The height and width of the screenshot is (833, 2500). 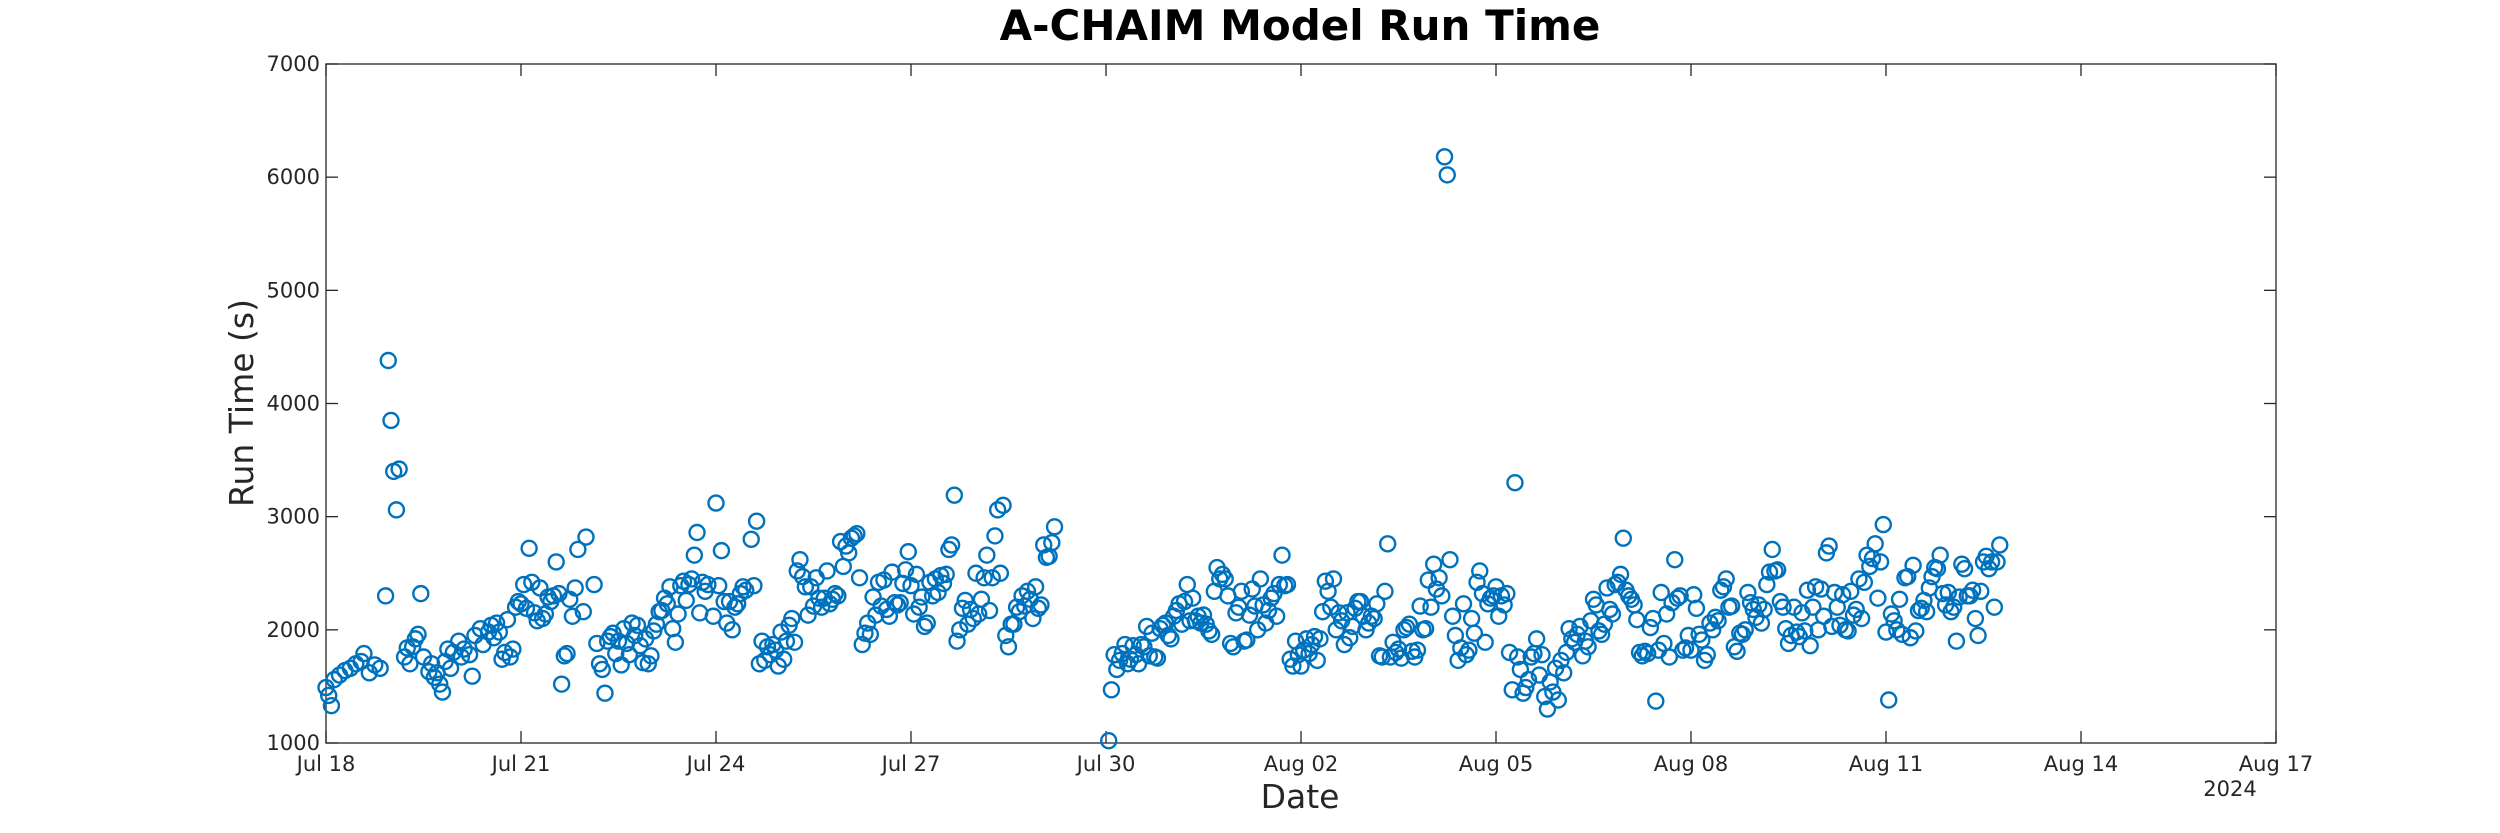 What do you see at coordinates (2276, 764) in the screenshot?
I see `x-tick-label: Aug 17` at bounding box center [2276, 764].